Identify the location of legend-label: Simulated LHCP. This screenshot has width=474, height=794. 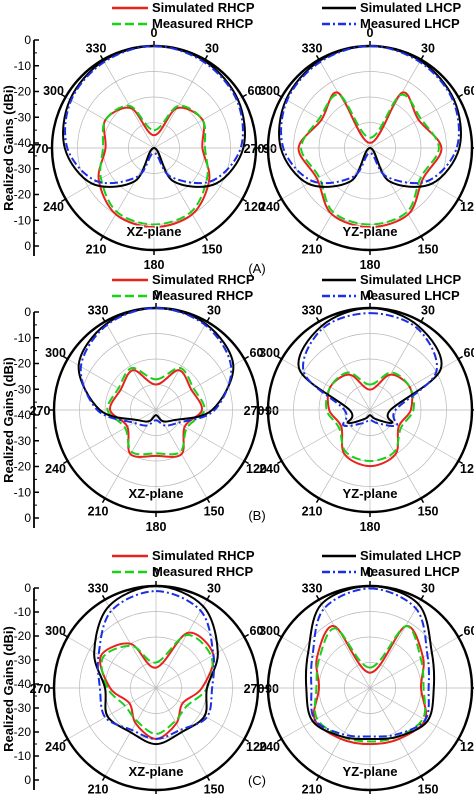
(410, 555).